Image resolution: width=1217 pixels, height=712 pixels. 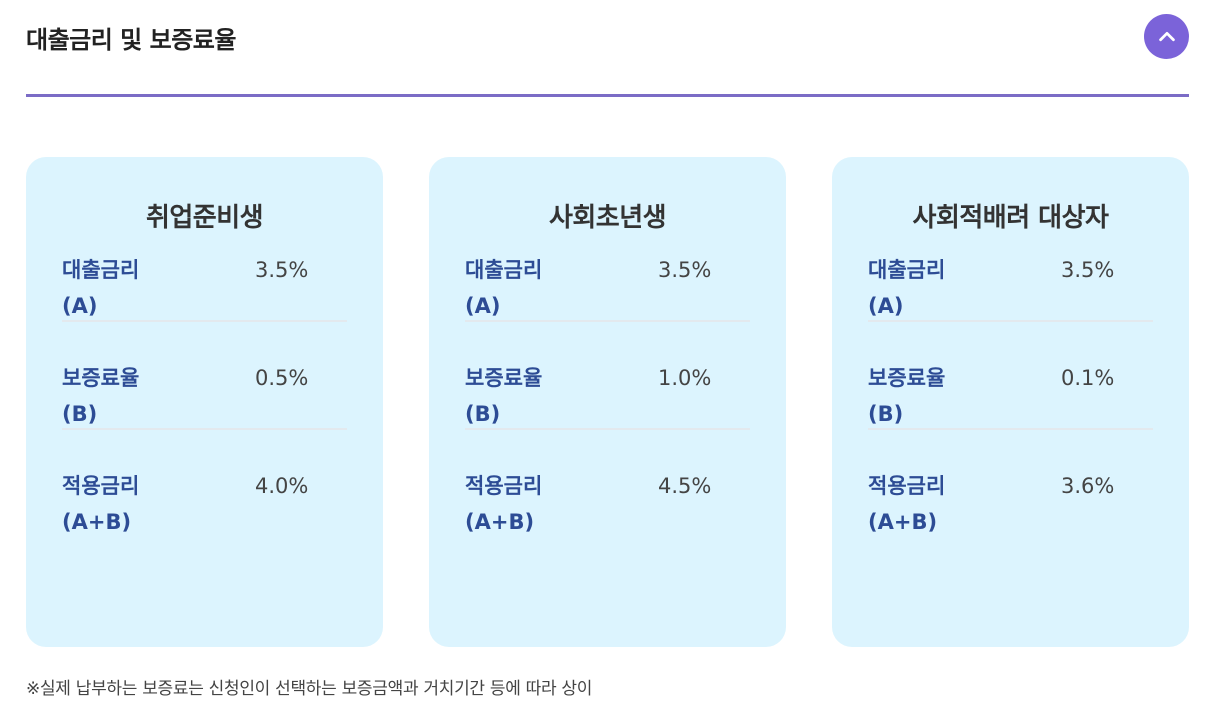 I want to click on section-header: 대출금리 및 보증료율, so click(x=607, y=48).